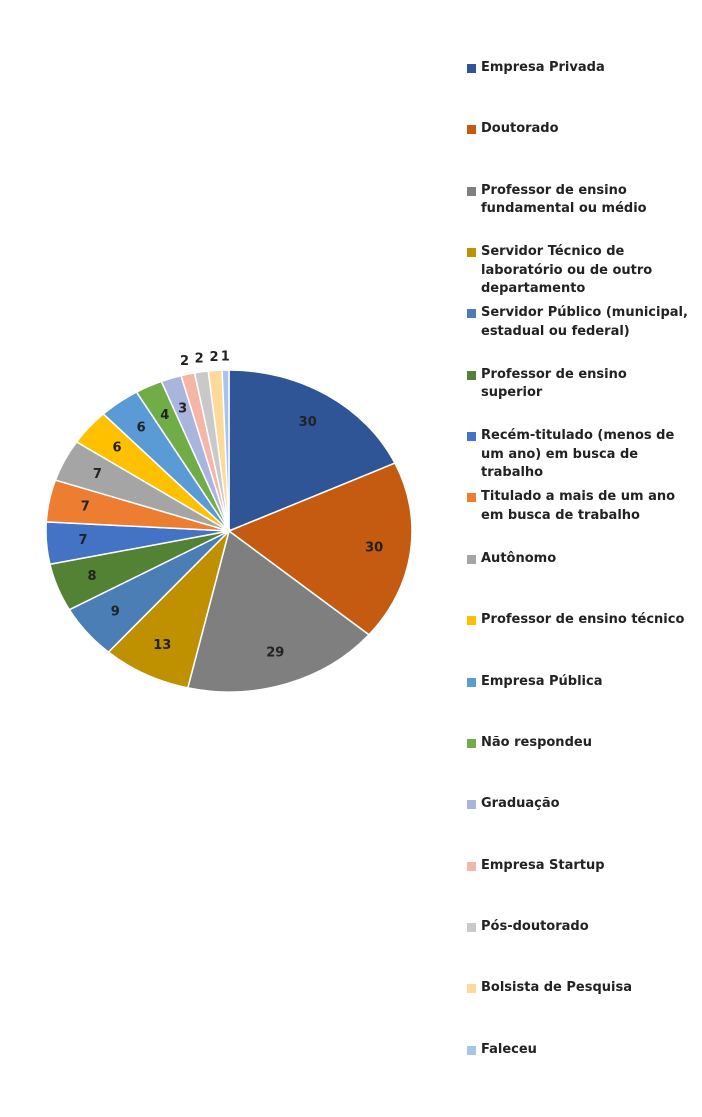 This screenshot has width=702, height=1117. Describe the element at coordinates (579, 1050) in the screenshot. I see `legend-item: Faleceu` at that location.